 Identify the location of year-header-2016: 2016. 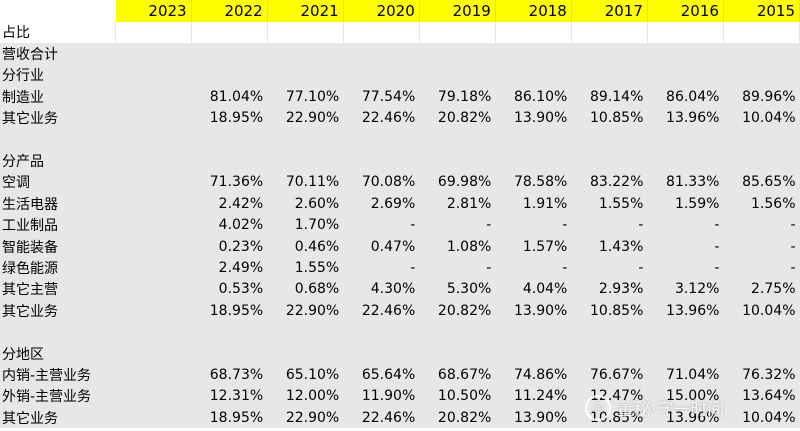
(685, 11).